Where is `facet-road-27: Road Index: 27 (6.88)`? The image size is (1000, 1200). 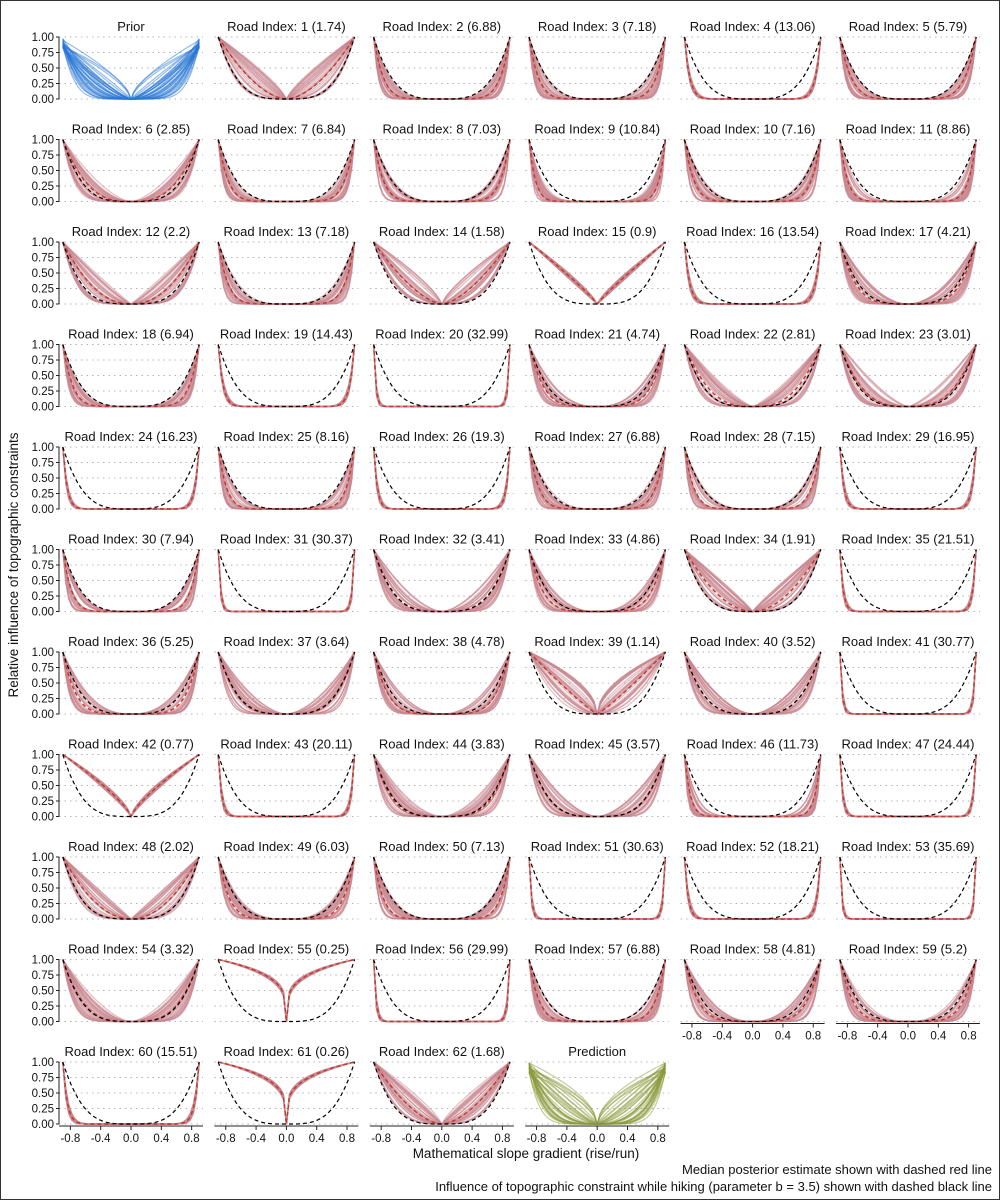
facet-road-27: Road Index: 27 (6.88) is located at coordinates (597, 469).